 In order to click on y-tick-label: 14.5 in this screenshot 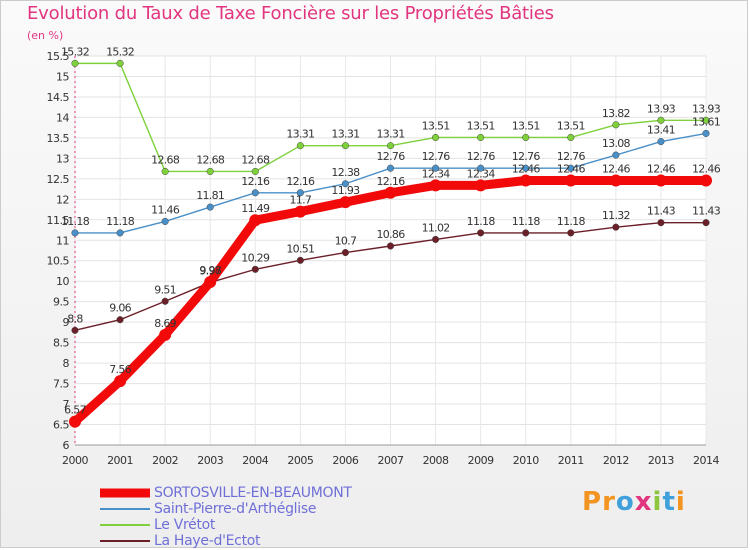, I will do `click(58, 97)`.